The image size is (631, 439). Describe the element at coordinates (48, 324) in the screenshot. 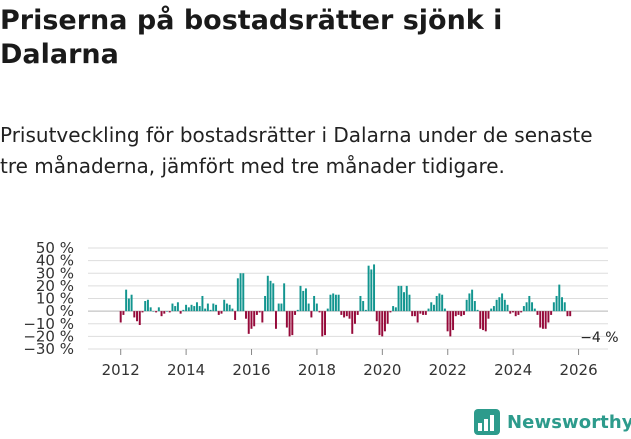

I see `y-tick-label: −10 %` at that location.